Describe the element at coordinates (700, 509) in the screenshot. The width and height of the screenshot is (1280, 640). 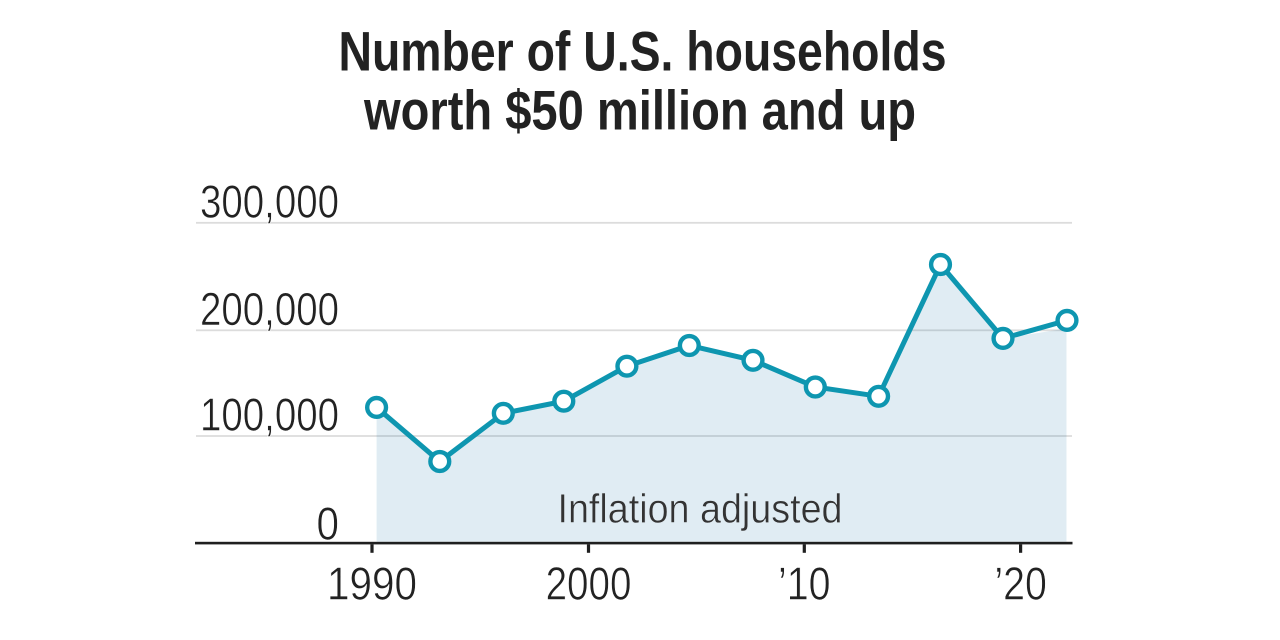
I see `svg-text: Inflation adjusted` at that location.